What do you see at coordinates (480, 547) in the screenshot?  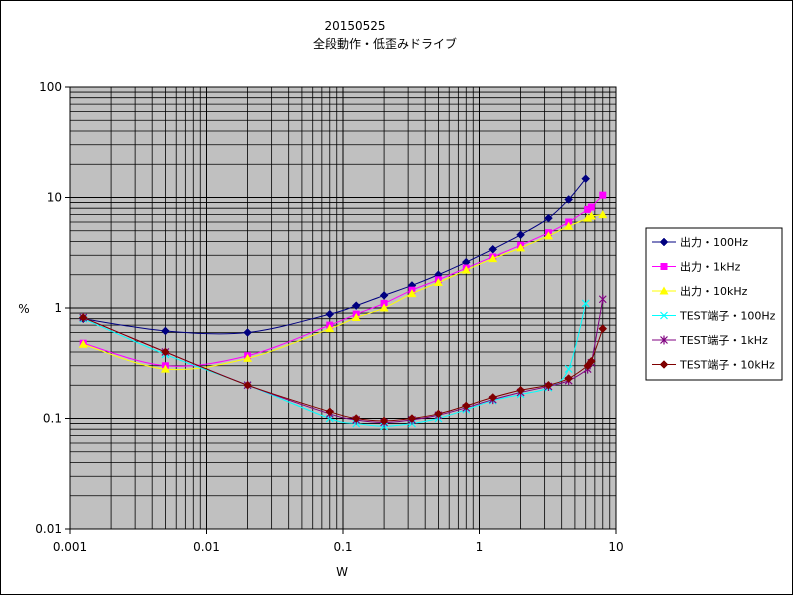 I see `x-tick-label: 1` at bounding box center [480, 547].